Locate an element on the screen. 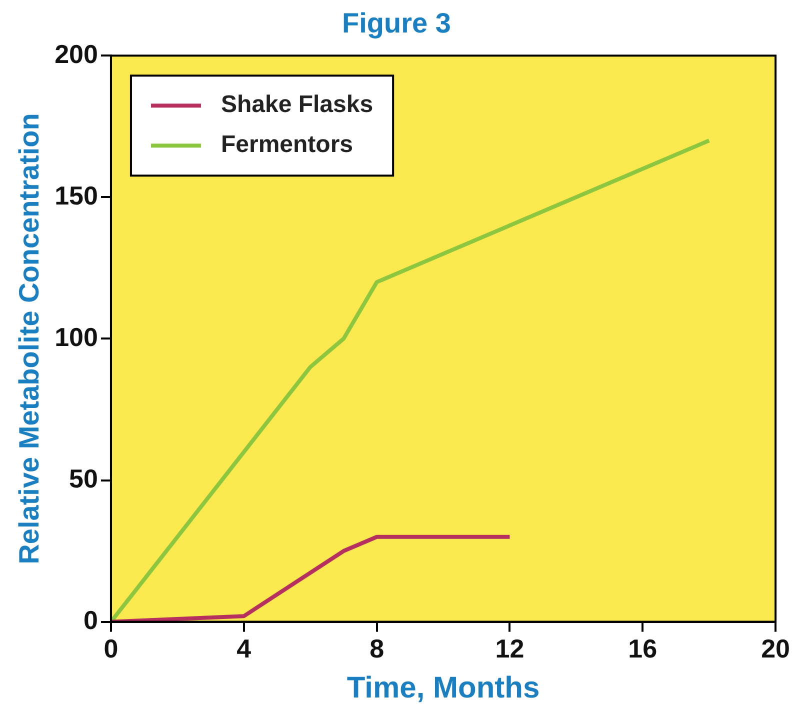 This screenshot has height=716, width=793. x-tick-label: 4 is located at coordinates (244, 649).